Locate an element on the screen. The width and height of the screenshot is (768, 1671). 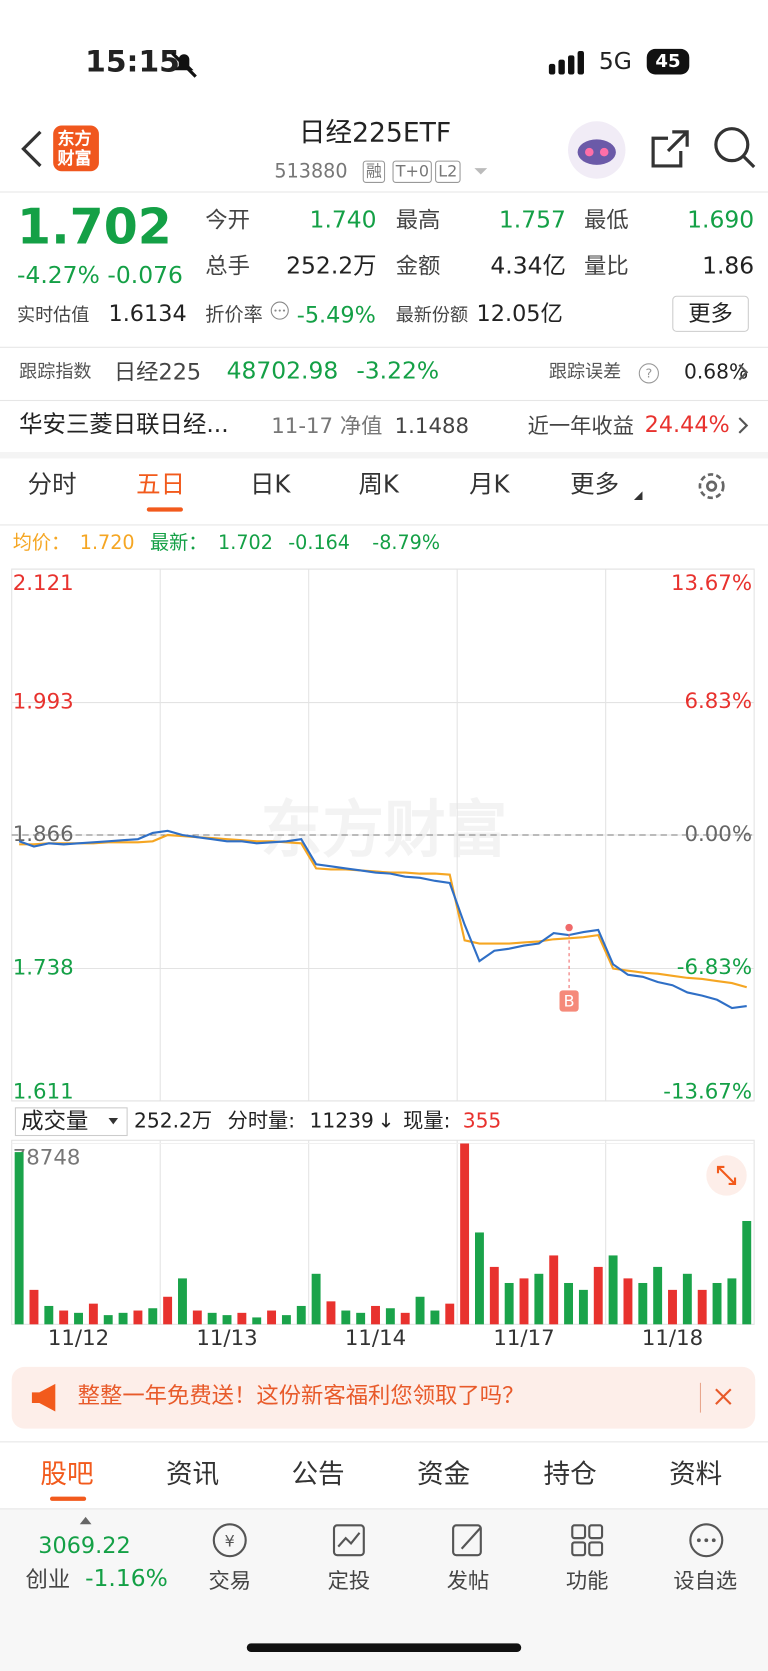
y-tick-label: 1.611 is located at coordinates (43, 1091).